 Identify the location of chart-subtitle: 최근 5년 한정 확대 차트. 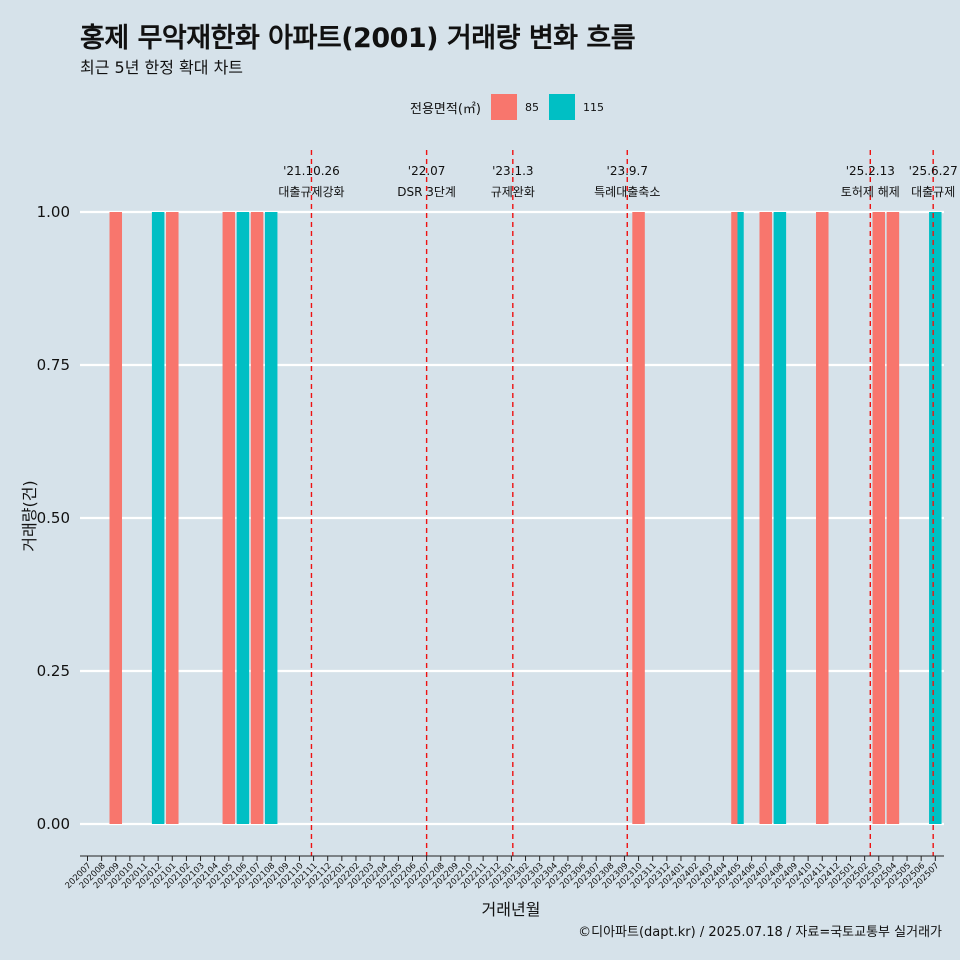
(162, 67).